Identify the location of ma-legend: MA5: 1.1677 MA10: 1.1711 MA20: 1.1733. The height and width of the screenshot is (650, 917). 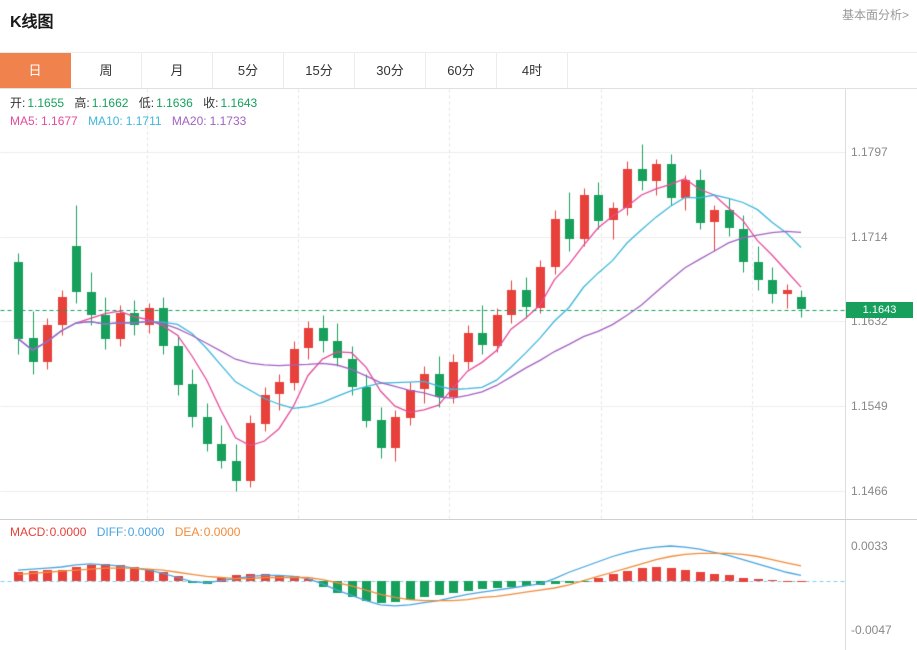
(131, 121).